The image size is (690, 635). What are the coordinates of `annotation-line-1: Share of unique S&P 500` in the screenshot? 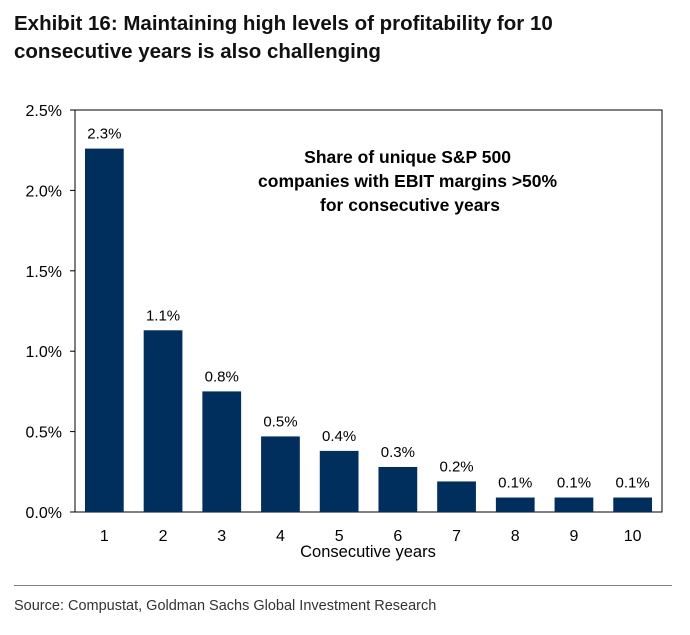 It's located at (407, 157).